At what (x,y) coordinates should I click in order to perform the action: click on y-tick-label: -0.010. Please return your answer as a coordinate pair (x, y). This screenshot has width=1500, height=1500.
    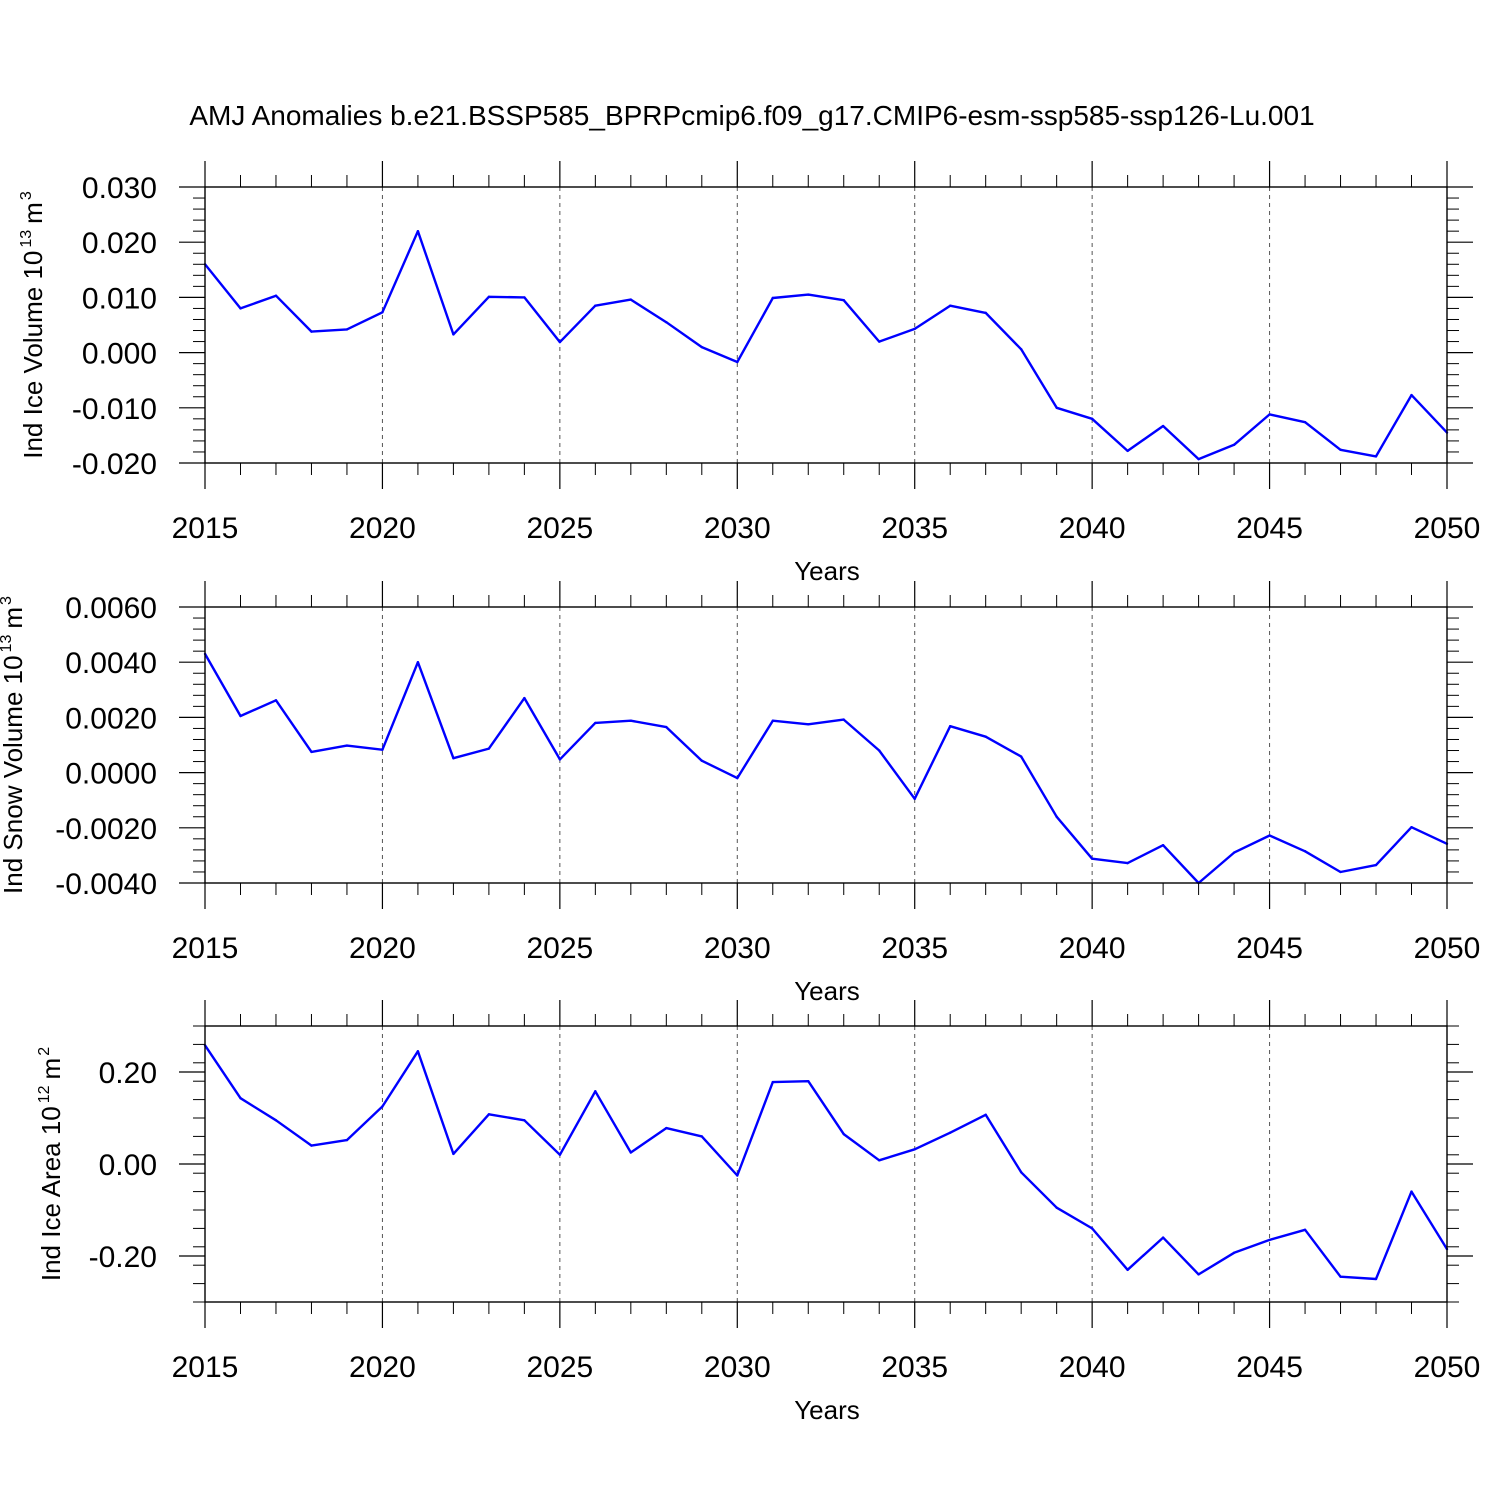
    Looking at the image, I should click on (114, 409).